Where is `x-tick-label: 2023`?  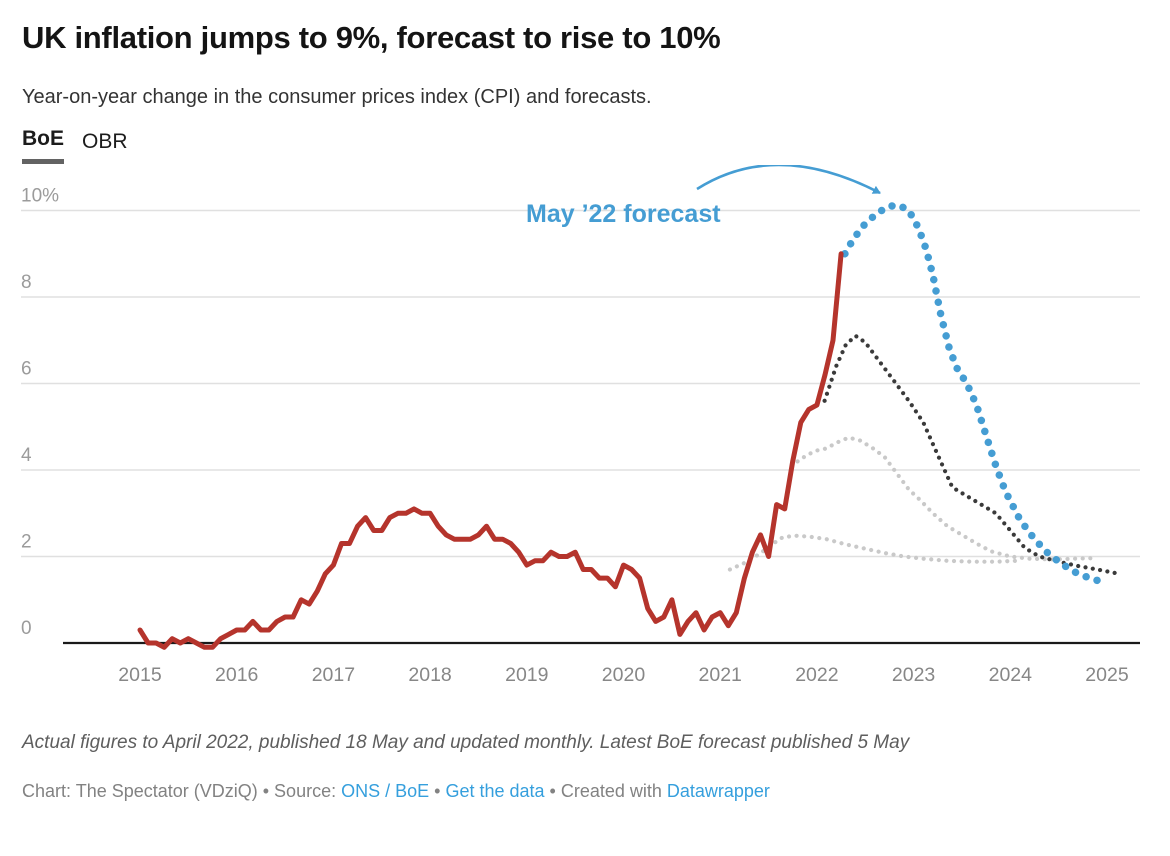
x-tick-label: 2023 is located at coordinates (913, 675).